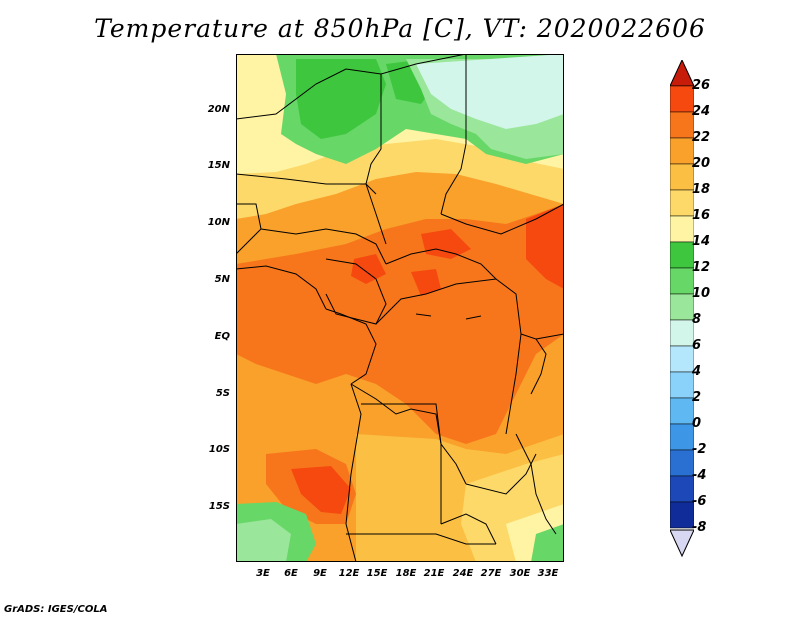 Image resolution: width=800 pixels, height=618 pixels. I want to click on colorbar-label-0: 0, so click(697, 423).